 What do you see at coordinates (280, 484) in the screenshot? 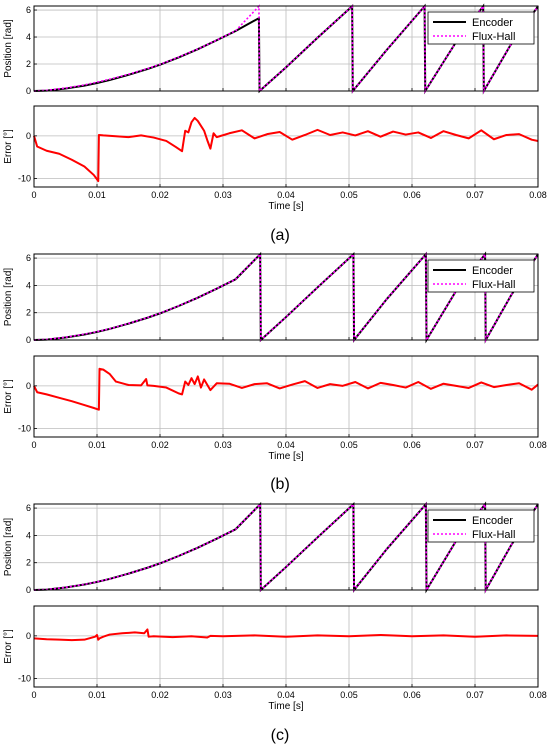
I see `caption-b: (b)` at bounding box center [280, 484].